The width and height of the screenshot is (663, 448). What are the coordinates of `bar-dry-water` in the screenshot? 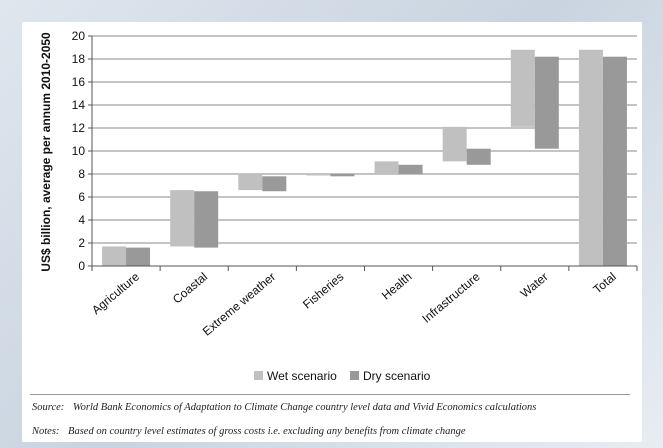 It's located at (546, 102).